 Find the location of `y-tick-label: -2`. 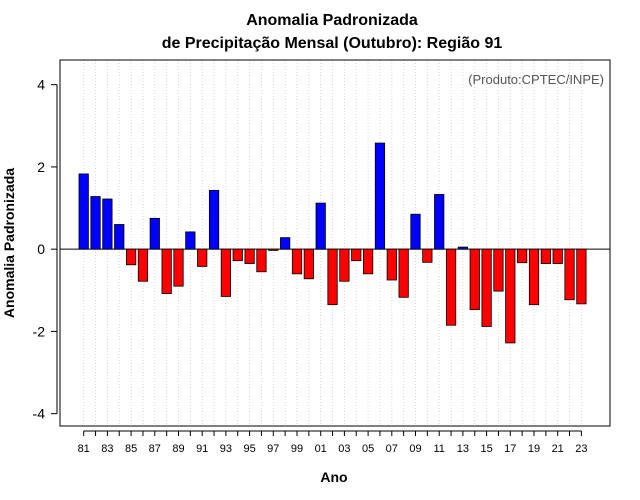

y-tick-label: -2 is located at coordinates (39, 331).